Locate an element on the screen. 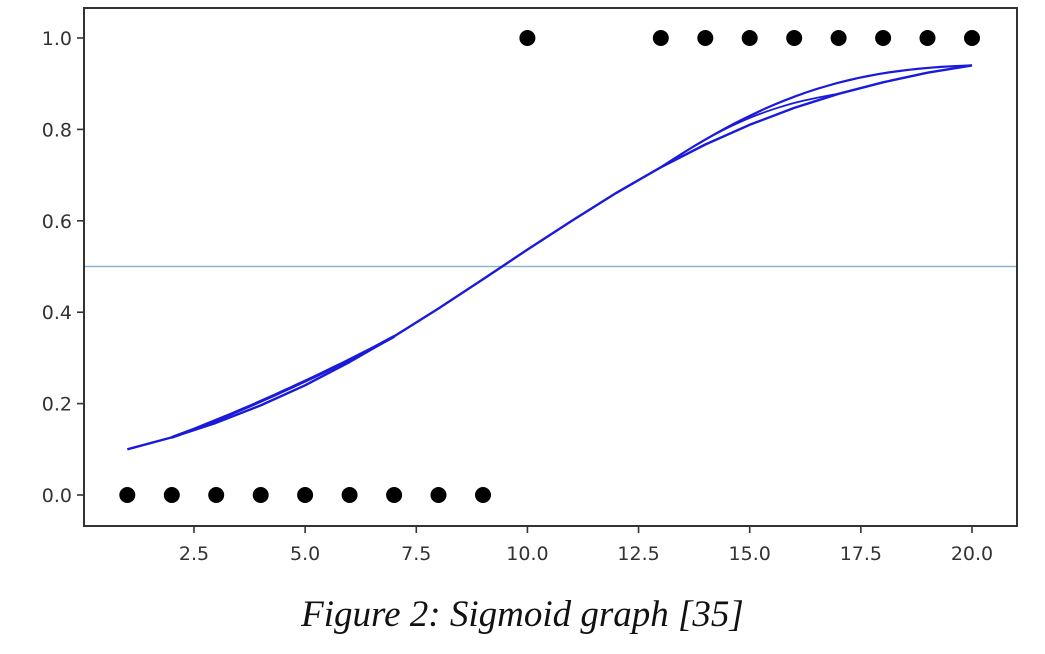 This screenshot has height=654, width=1045. x-tick-label: 15.0 is located at coordinates (750, 554).